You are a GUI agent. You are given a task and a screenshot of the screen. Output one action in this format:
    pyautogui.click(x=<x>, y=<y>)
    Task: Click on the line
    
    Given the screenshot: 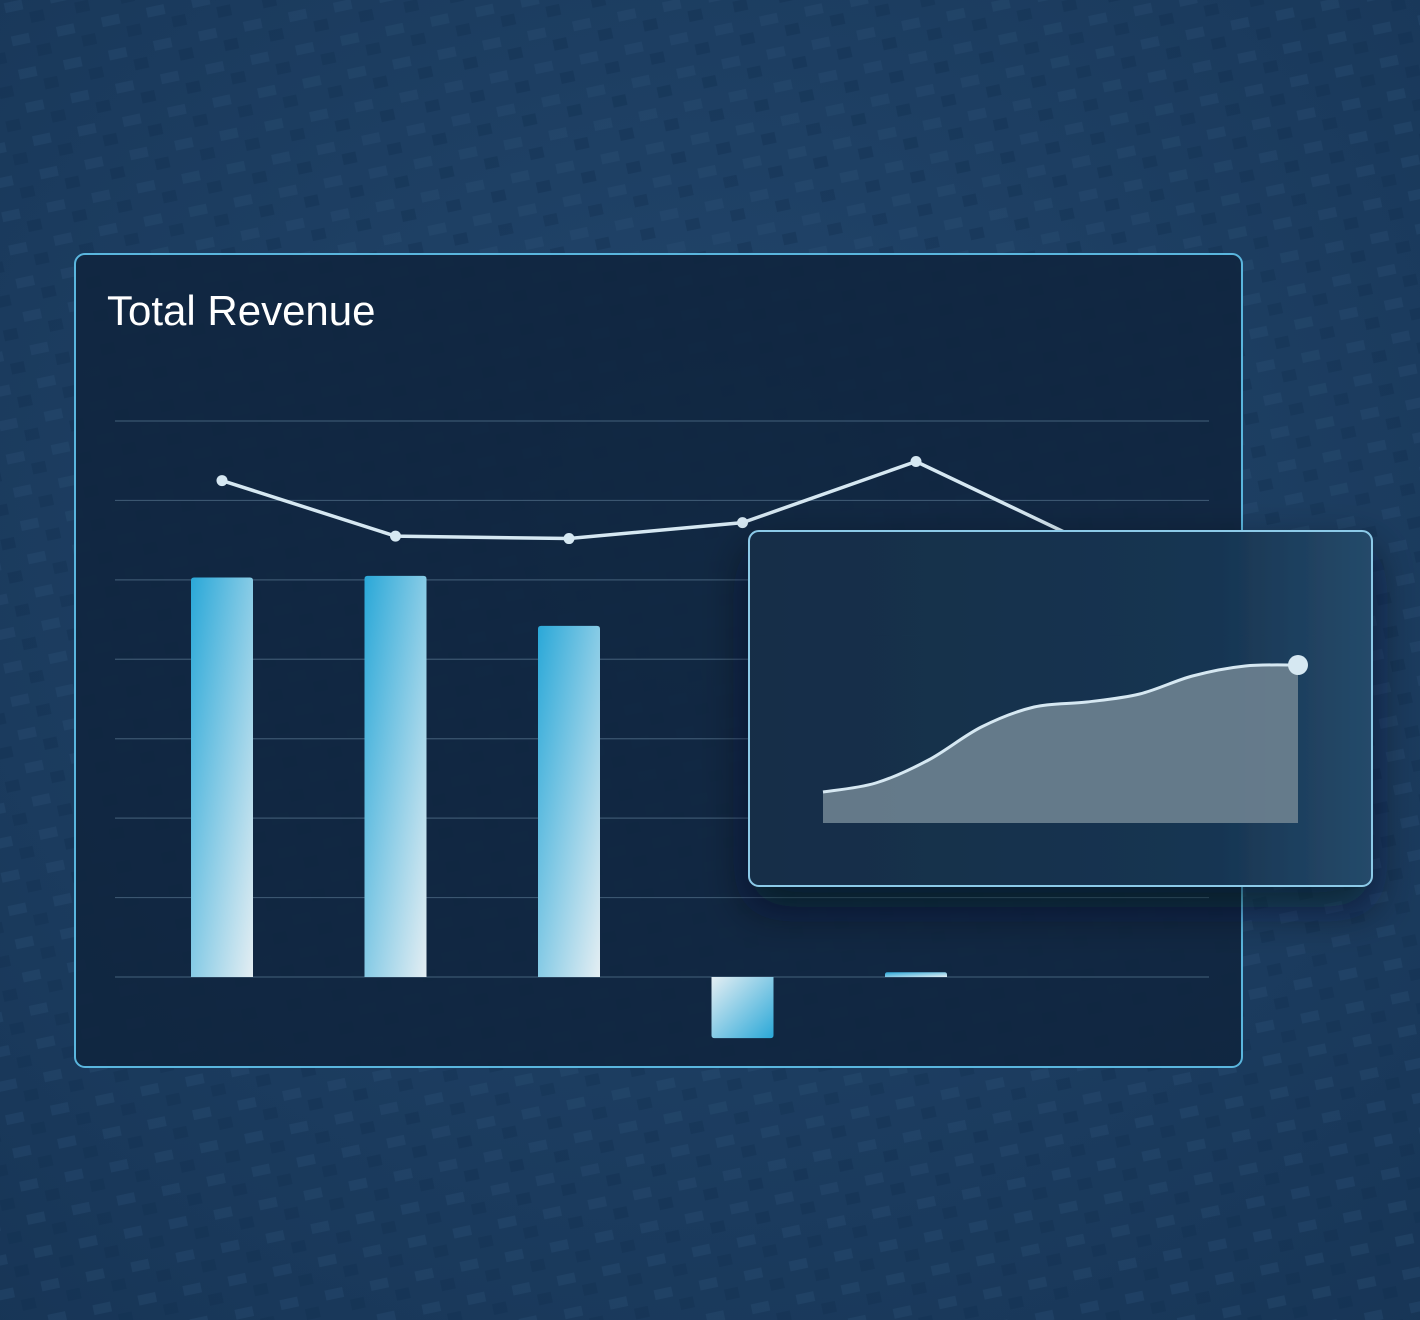 What is the action you would take?
    pyautogui.click(x=656, y=502)
    